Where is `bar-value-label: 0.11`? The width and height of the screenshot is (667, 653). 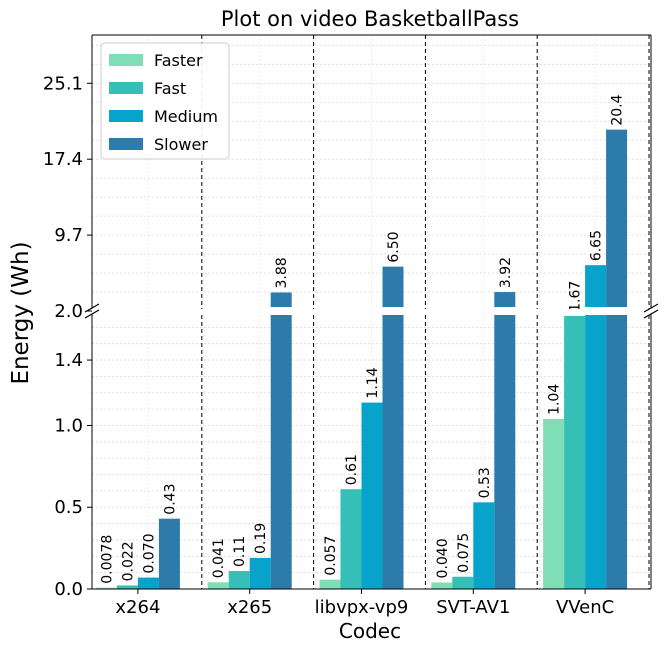
bar-value-label: 0.11 is located at coordinates (240, 551).